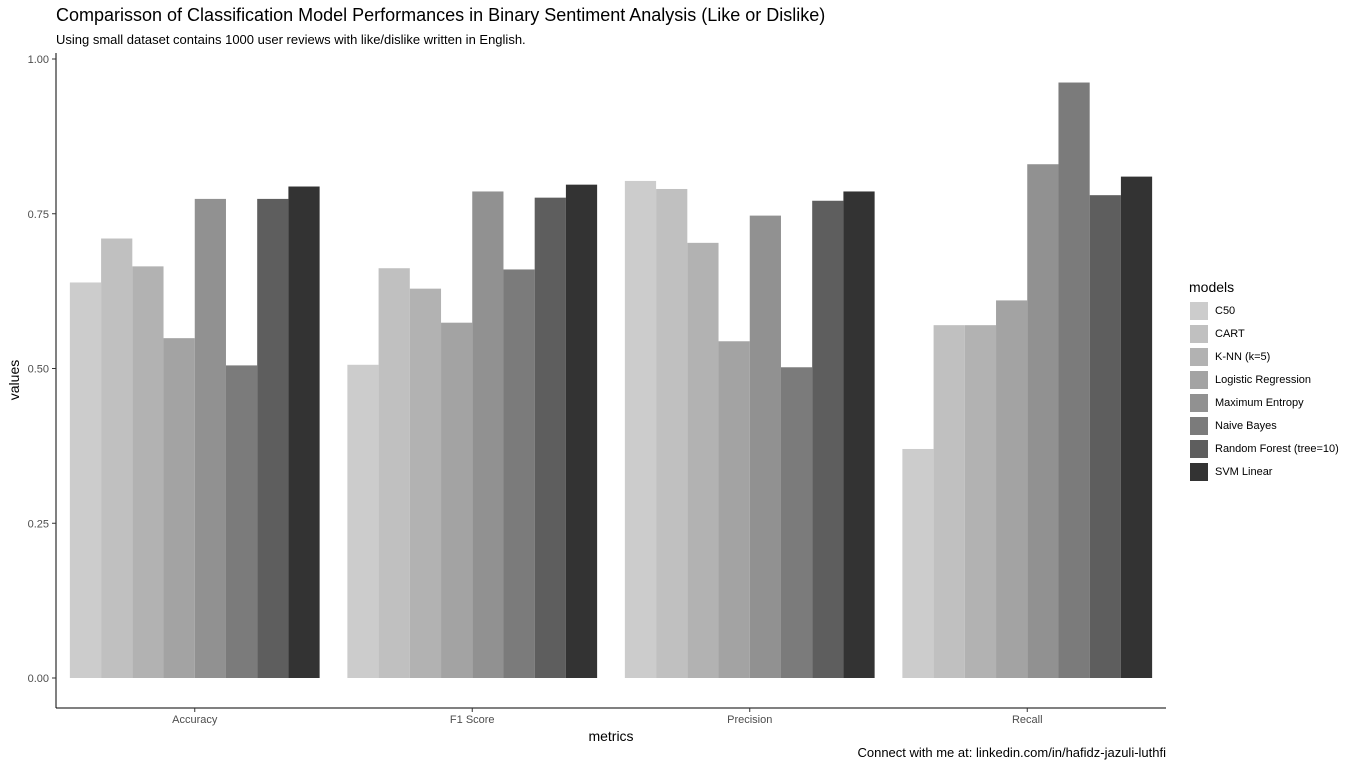 This screenshot has height=768, width=1366. What do you see at coordinates (1259, 402) in the screenshot?
I see `legend-label: Maximum Entropy` at bounding box center [1259, 402].